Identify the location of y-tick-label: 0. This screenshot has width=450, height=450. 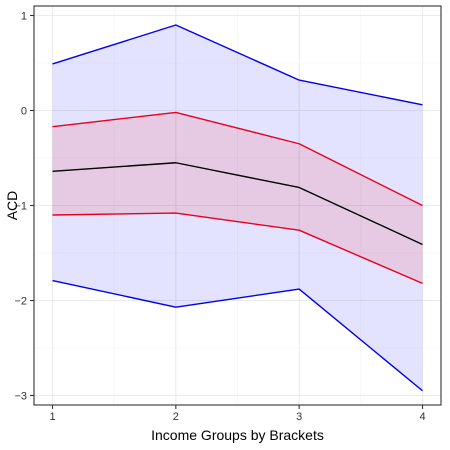
(24, 112).